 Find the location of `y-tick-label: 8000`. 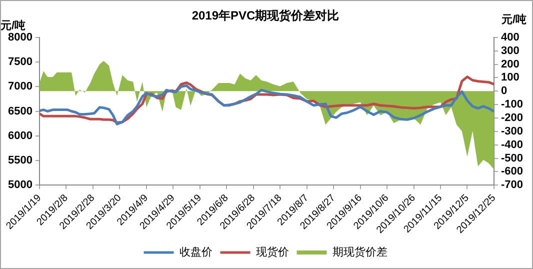

y-tick-label: 8000 is located at coordinates (20, 37).